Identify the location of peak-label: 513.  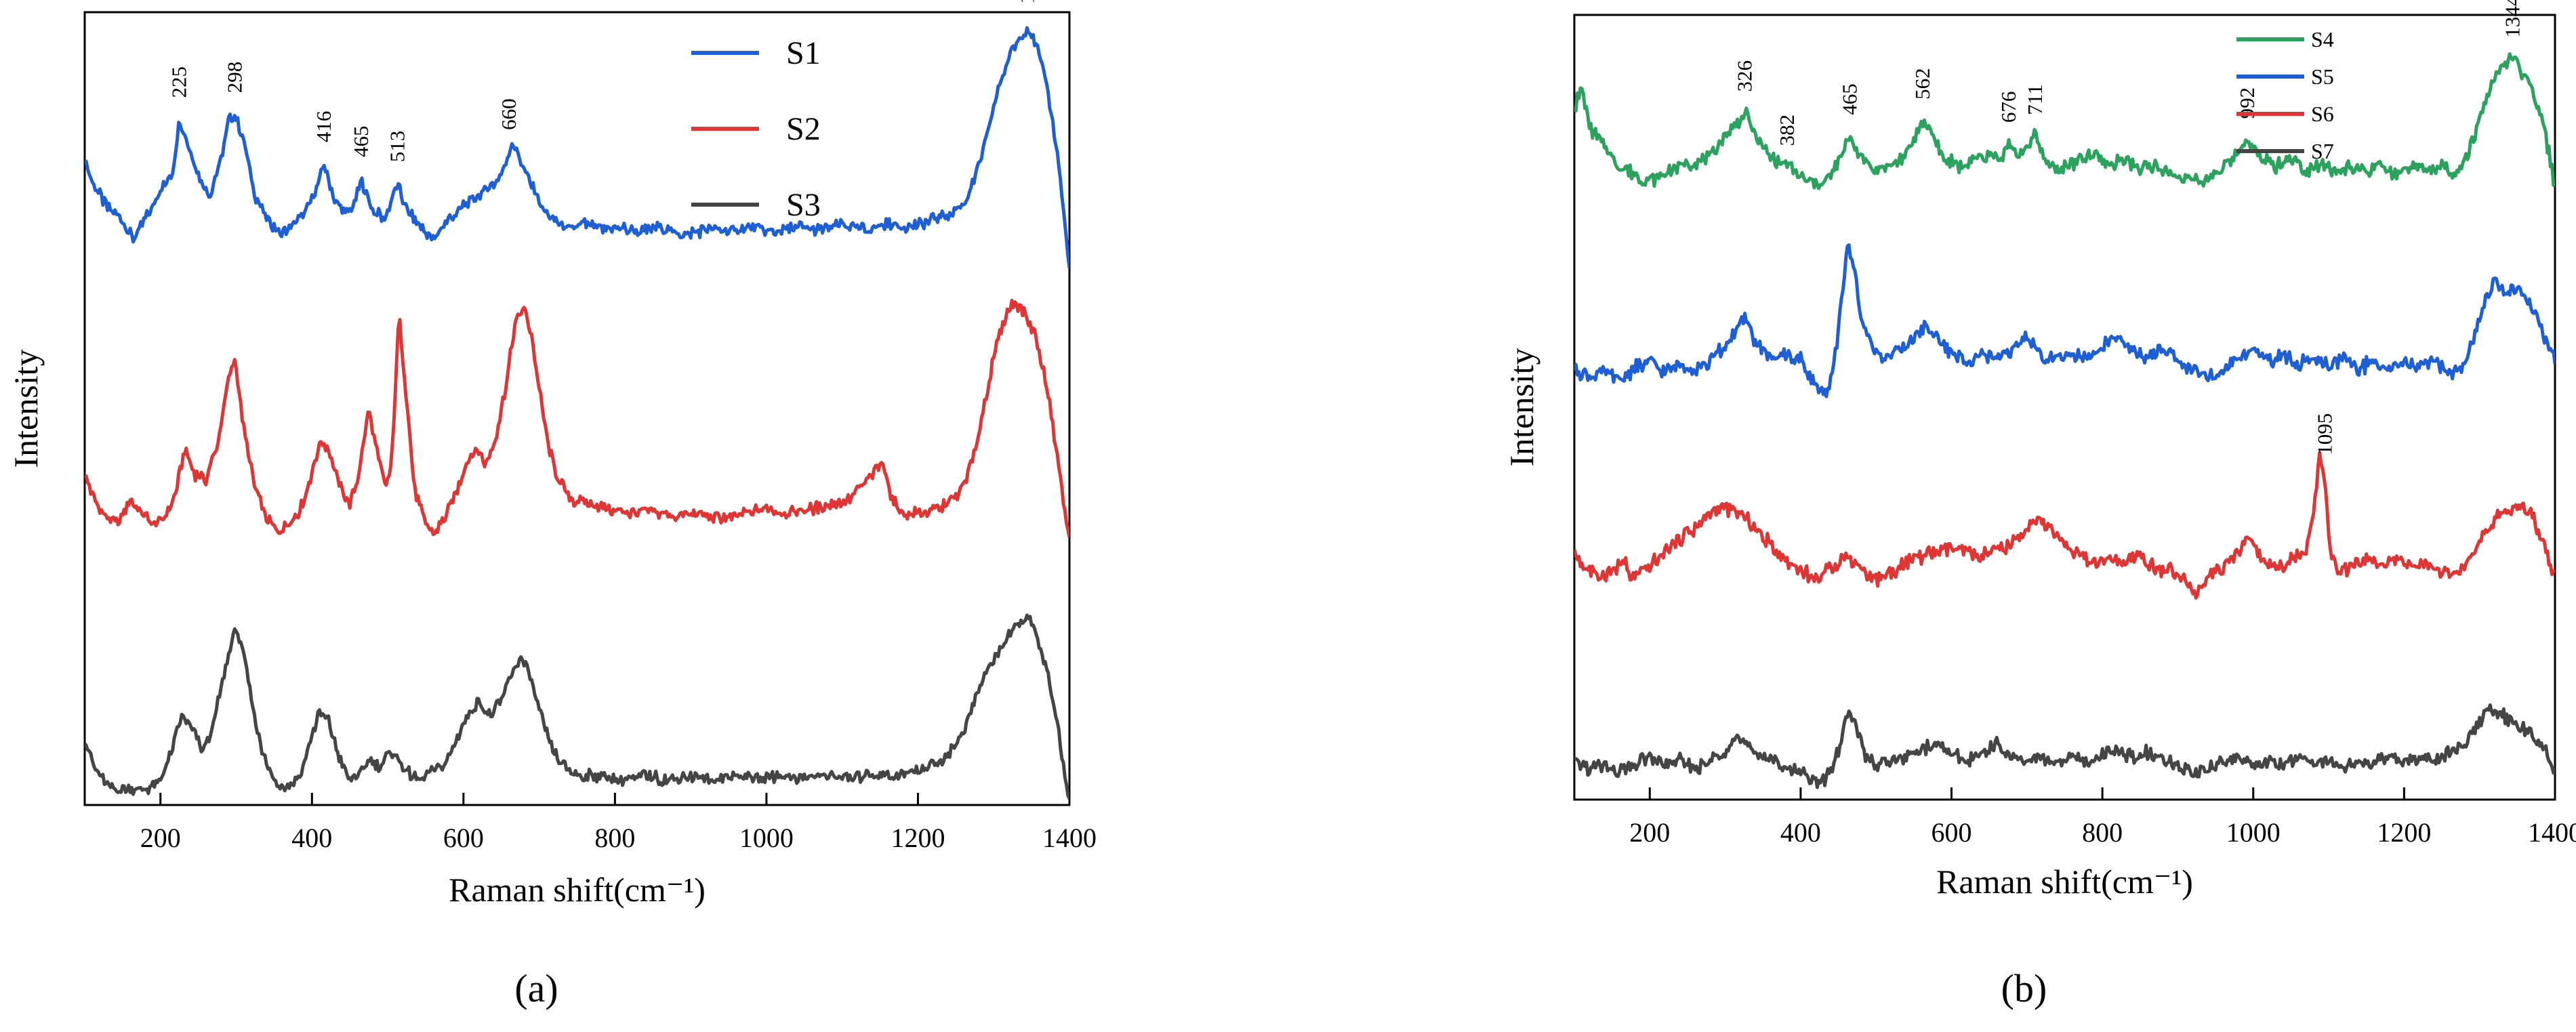
(397, 147).